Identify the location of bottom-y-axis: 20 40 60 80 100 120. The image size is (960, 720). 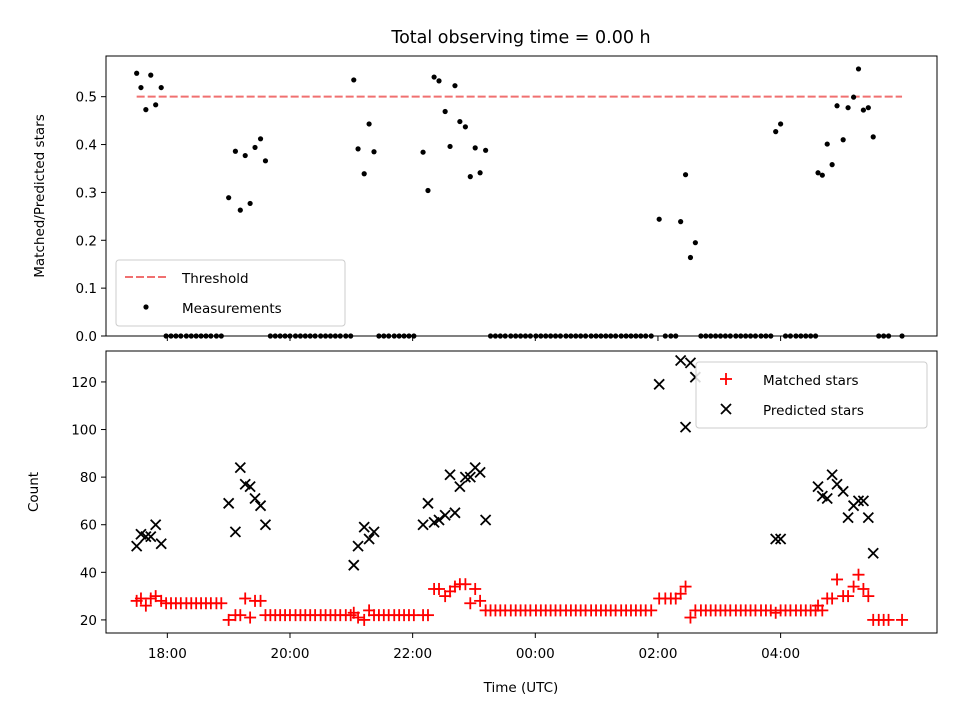
(88, 502).